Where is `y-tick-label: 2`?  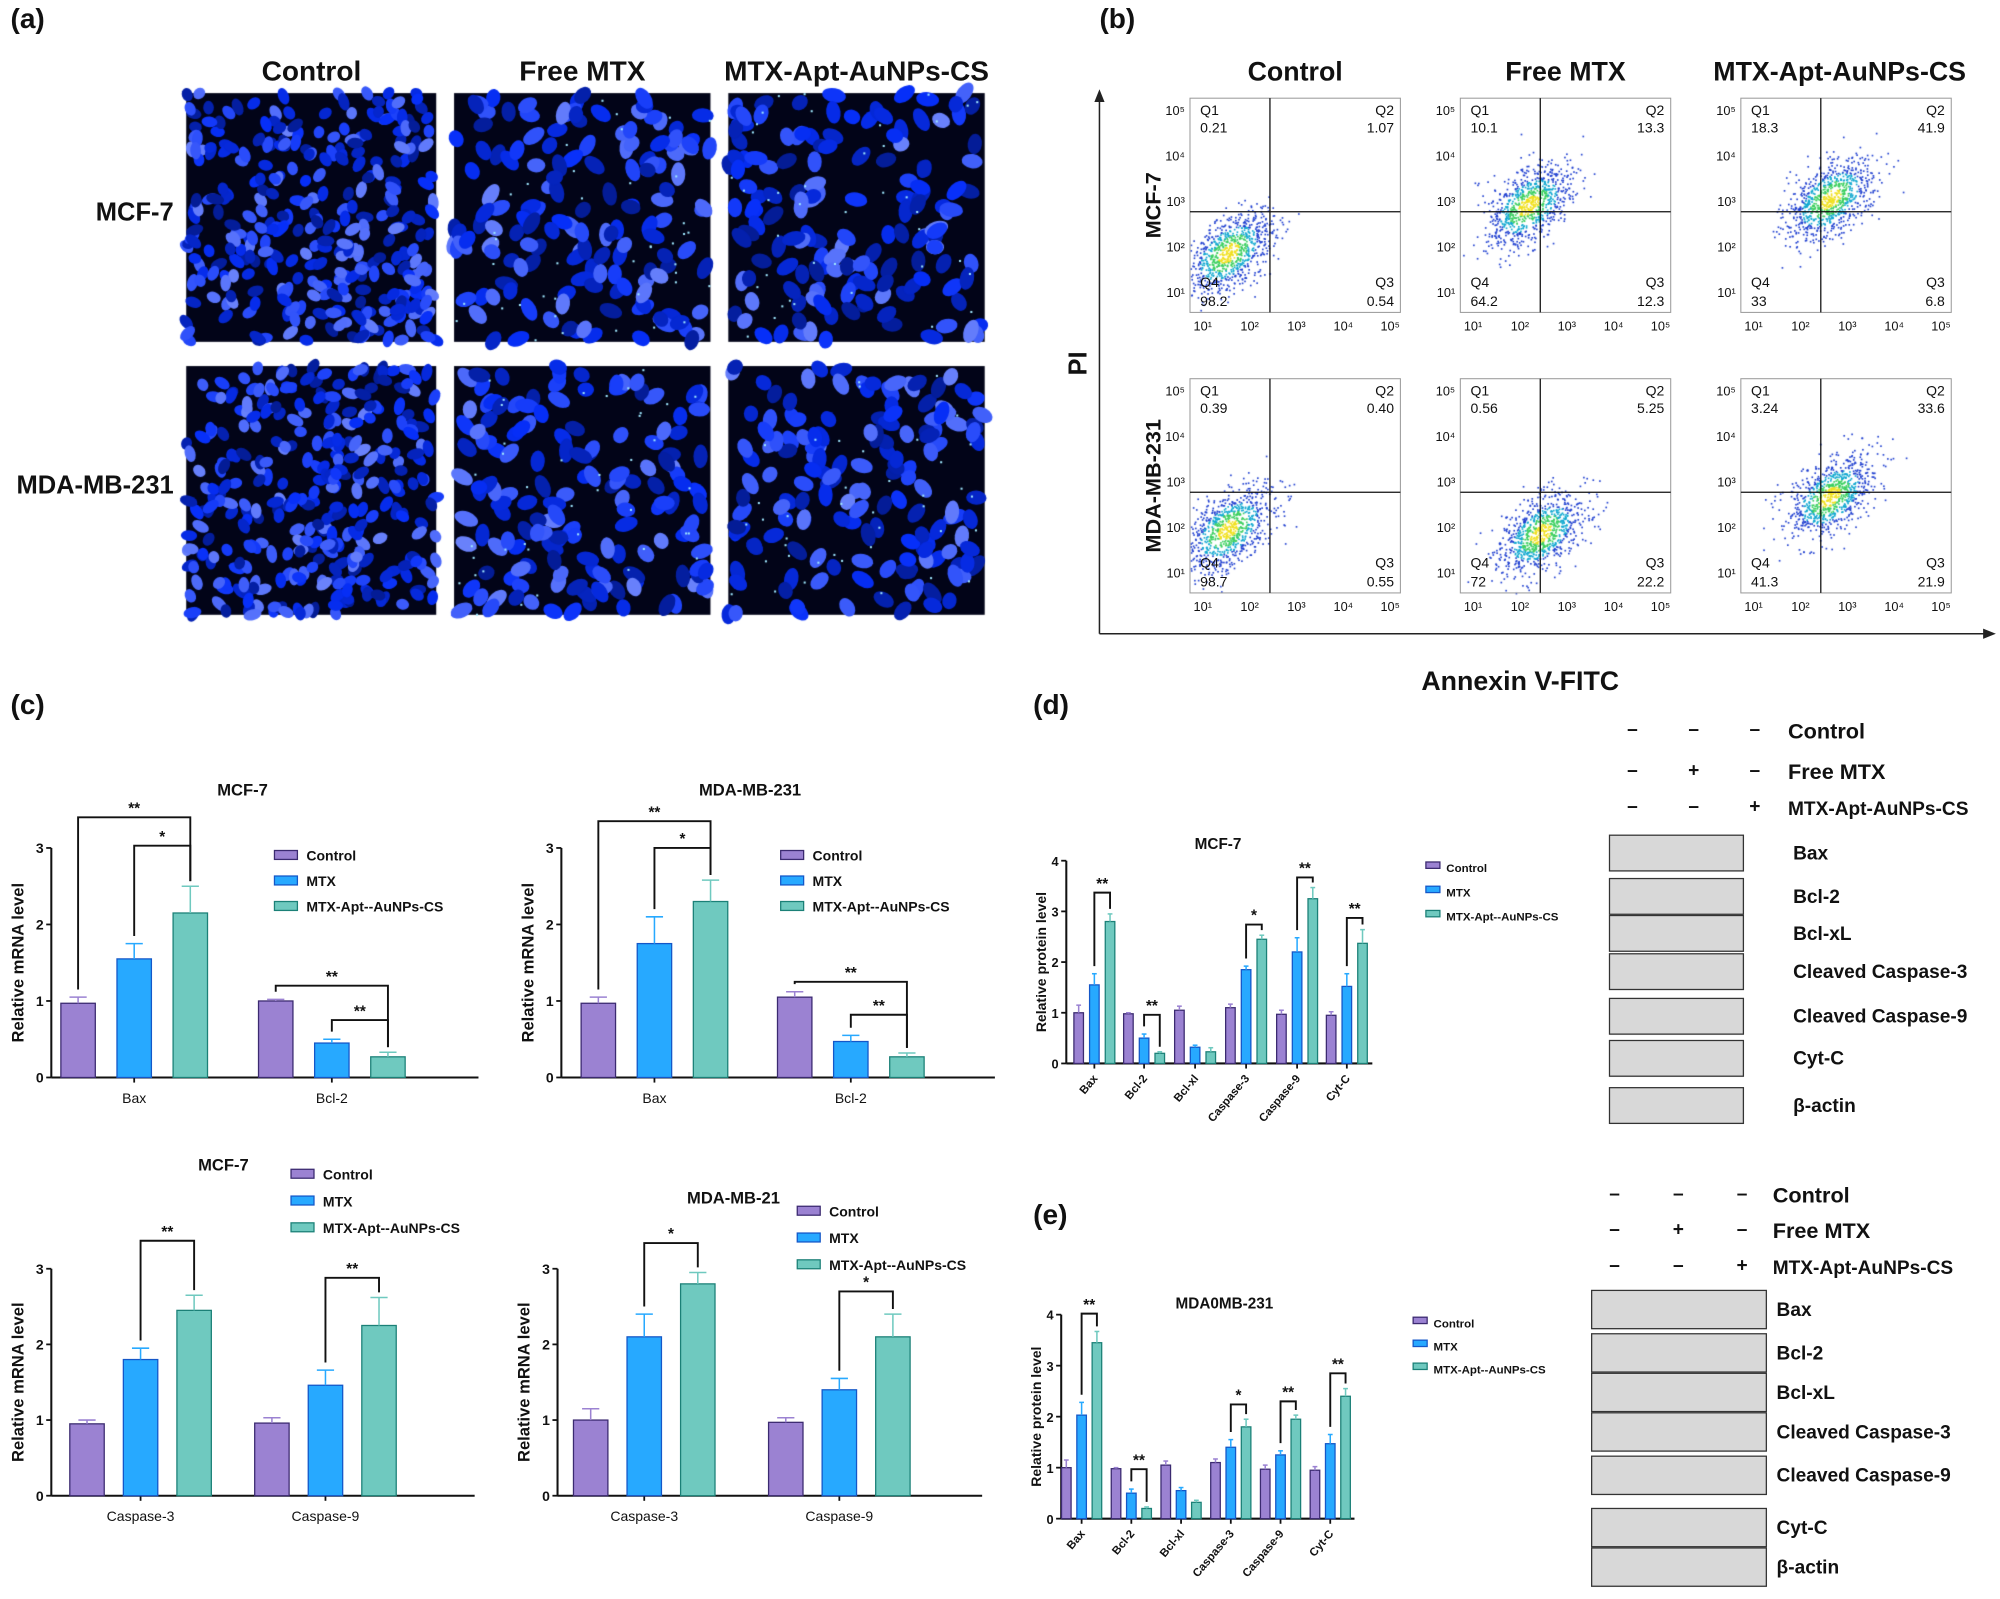
y-tick-label: 2 is located at coordinates (40, 1345).